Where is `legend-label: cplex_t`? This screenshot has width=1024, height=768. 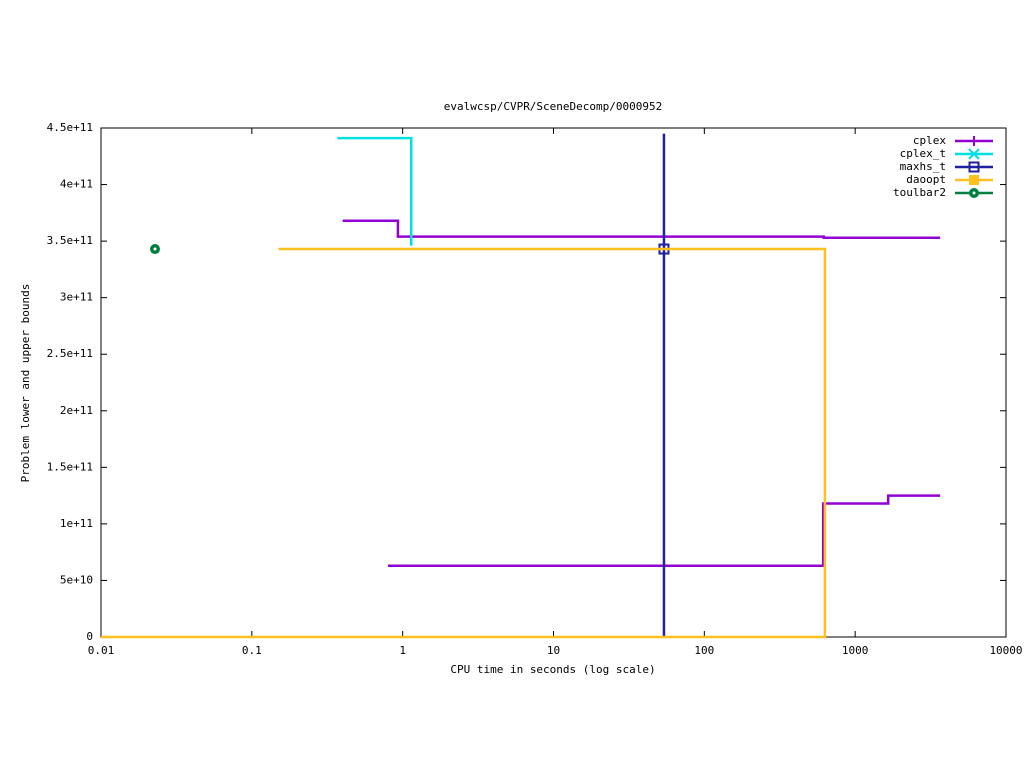 legend-label: cplex_t is located at coordinates (923, 153).